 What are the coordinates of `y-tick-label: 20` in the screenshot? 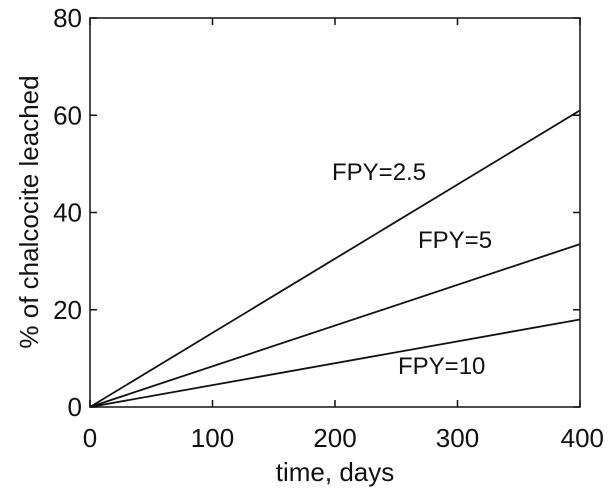 It's located at (67, 310).